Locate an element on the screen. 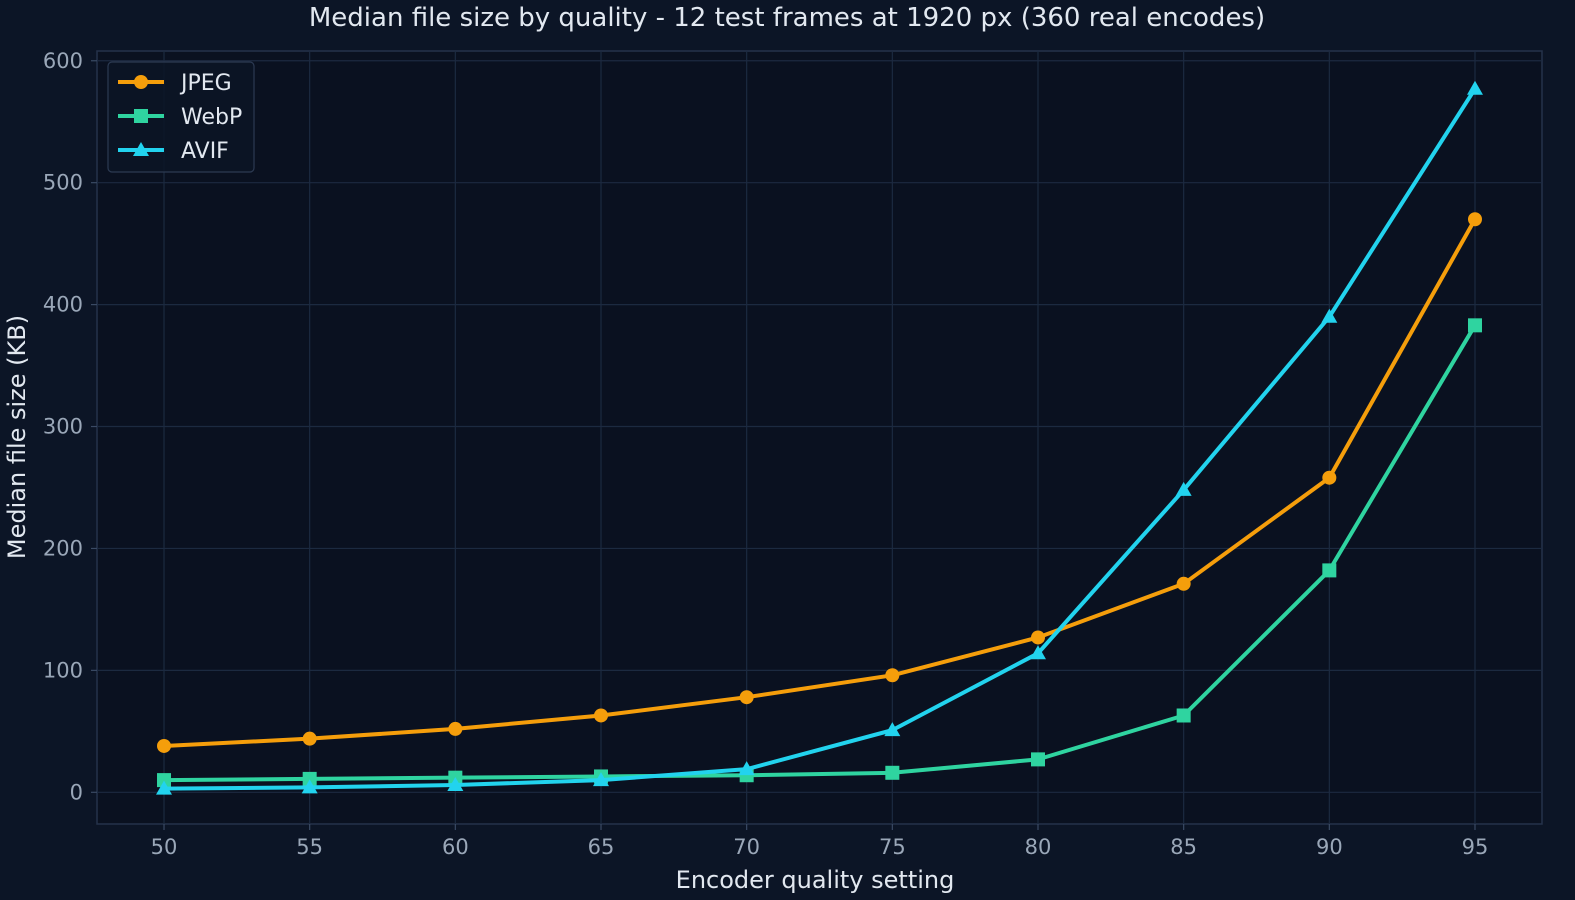  legend: JPEG WebP AVIF is located at coordinates (181, 117).